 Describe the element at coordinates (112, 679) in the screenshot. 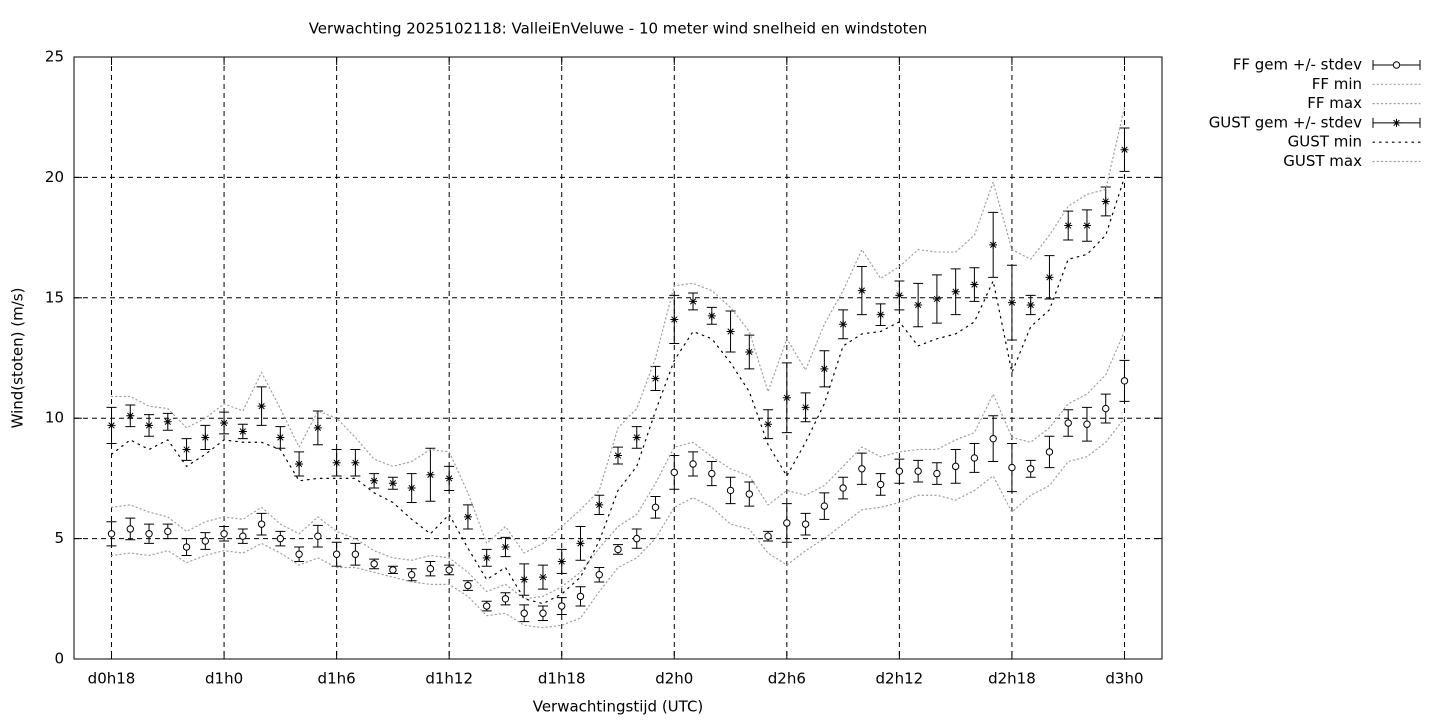

I see `x-tick-label: d0h18` at that location.